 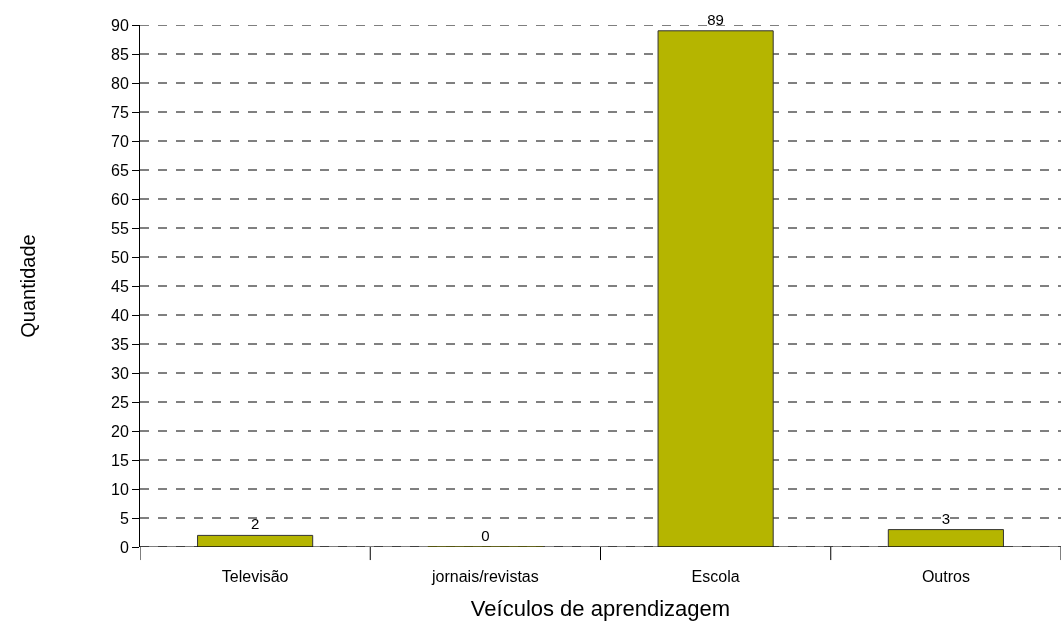 I want to click on x-axis-title: Veículos de aprendizagem, so click(x=600, y=608).